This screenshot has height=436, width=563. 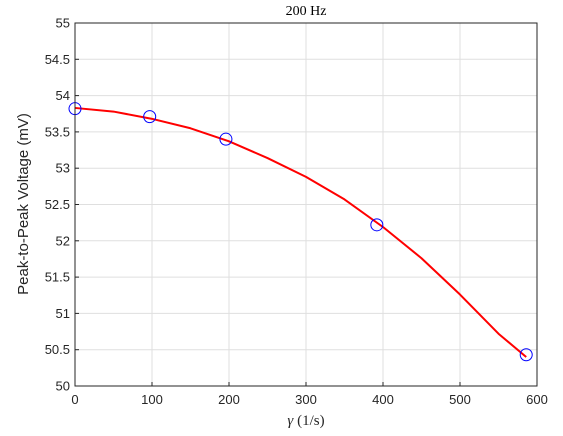 I want to click on x-tick-label: 500, so click(x=460, y=399).